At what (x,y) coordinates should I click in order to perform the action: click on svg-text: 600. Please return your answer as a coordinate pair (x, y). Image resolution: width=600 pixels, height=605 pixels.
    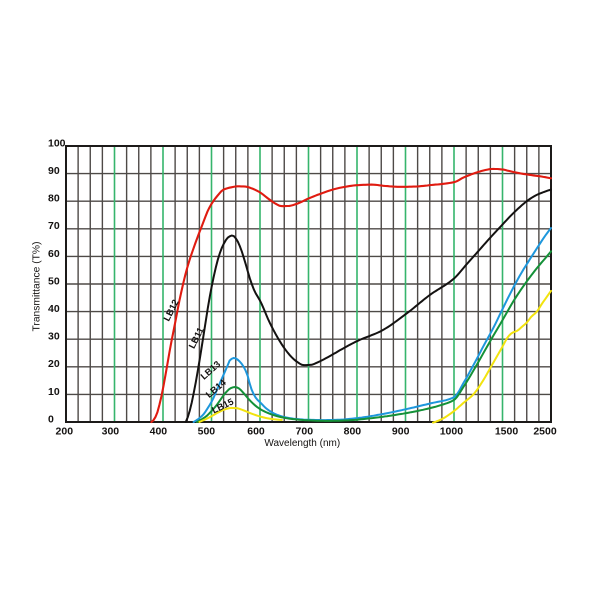
    Looking at the image, I should click on (256, 432).